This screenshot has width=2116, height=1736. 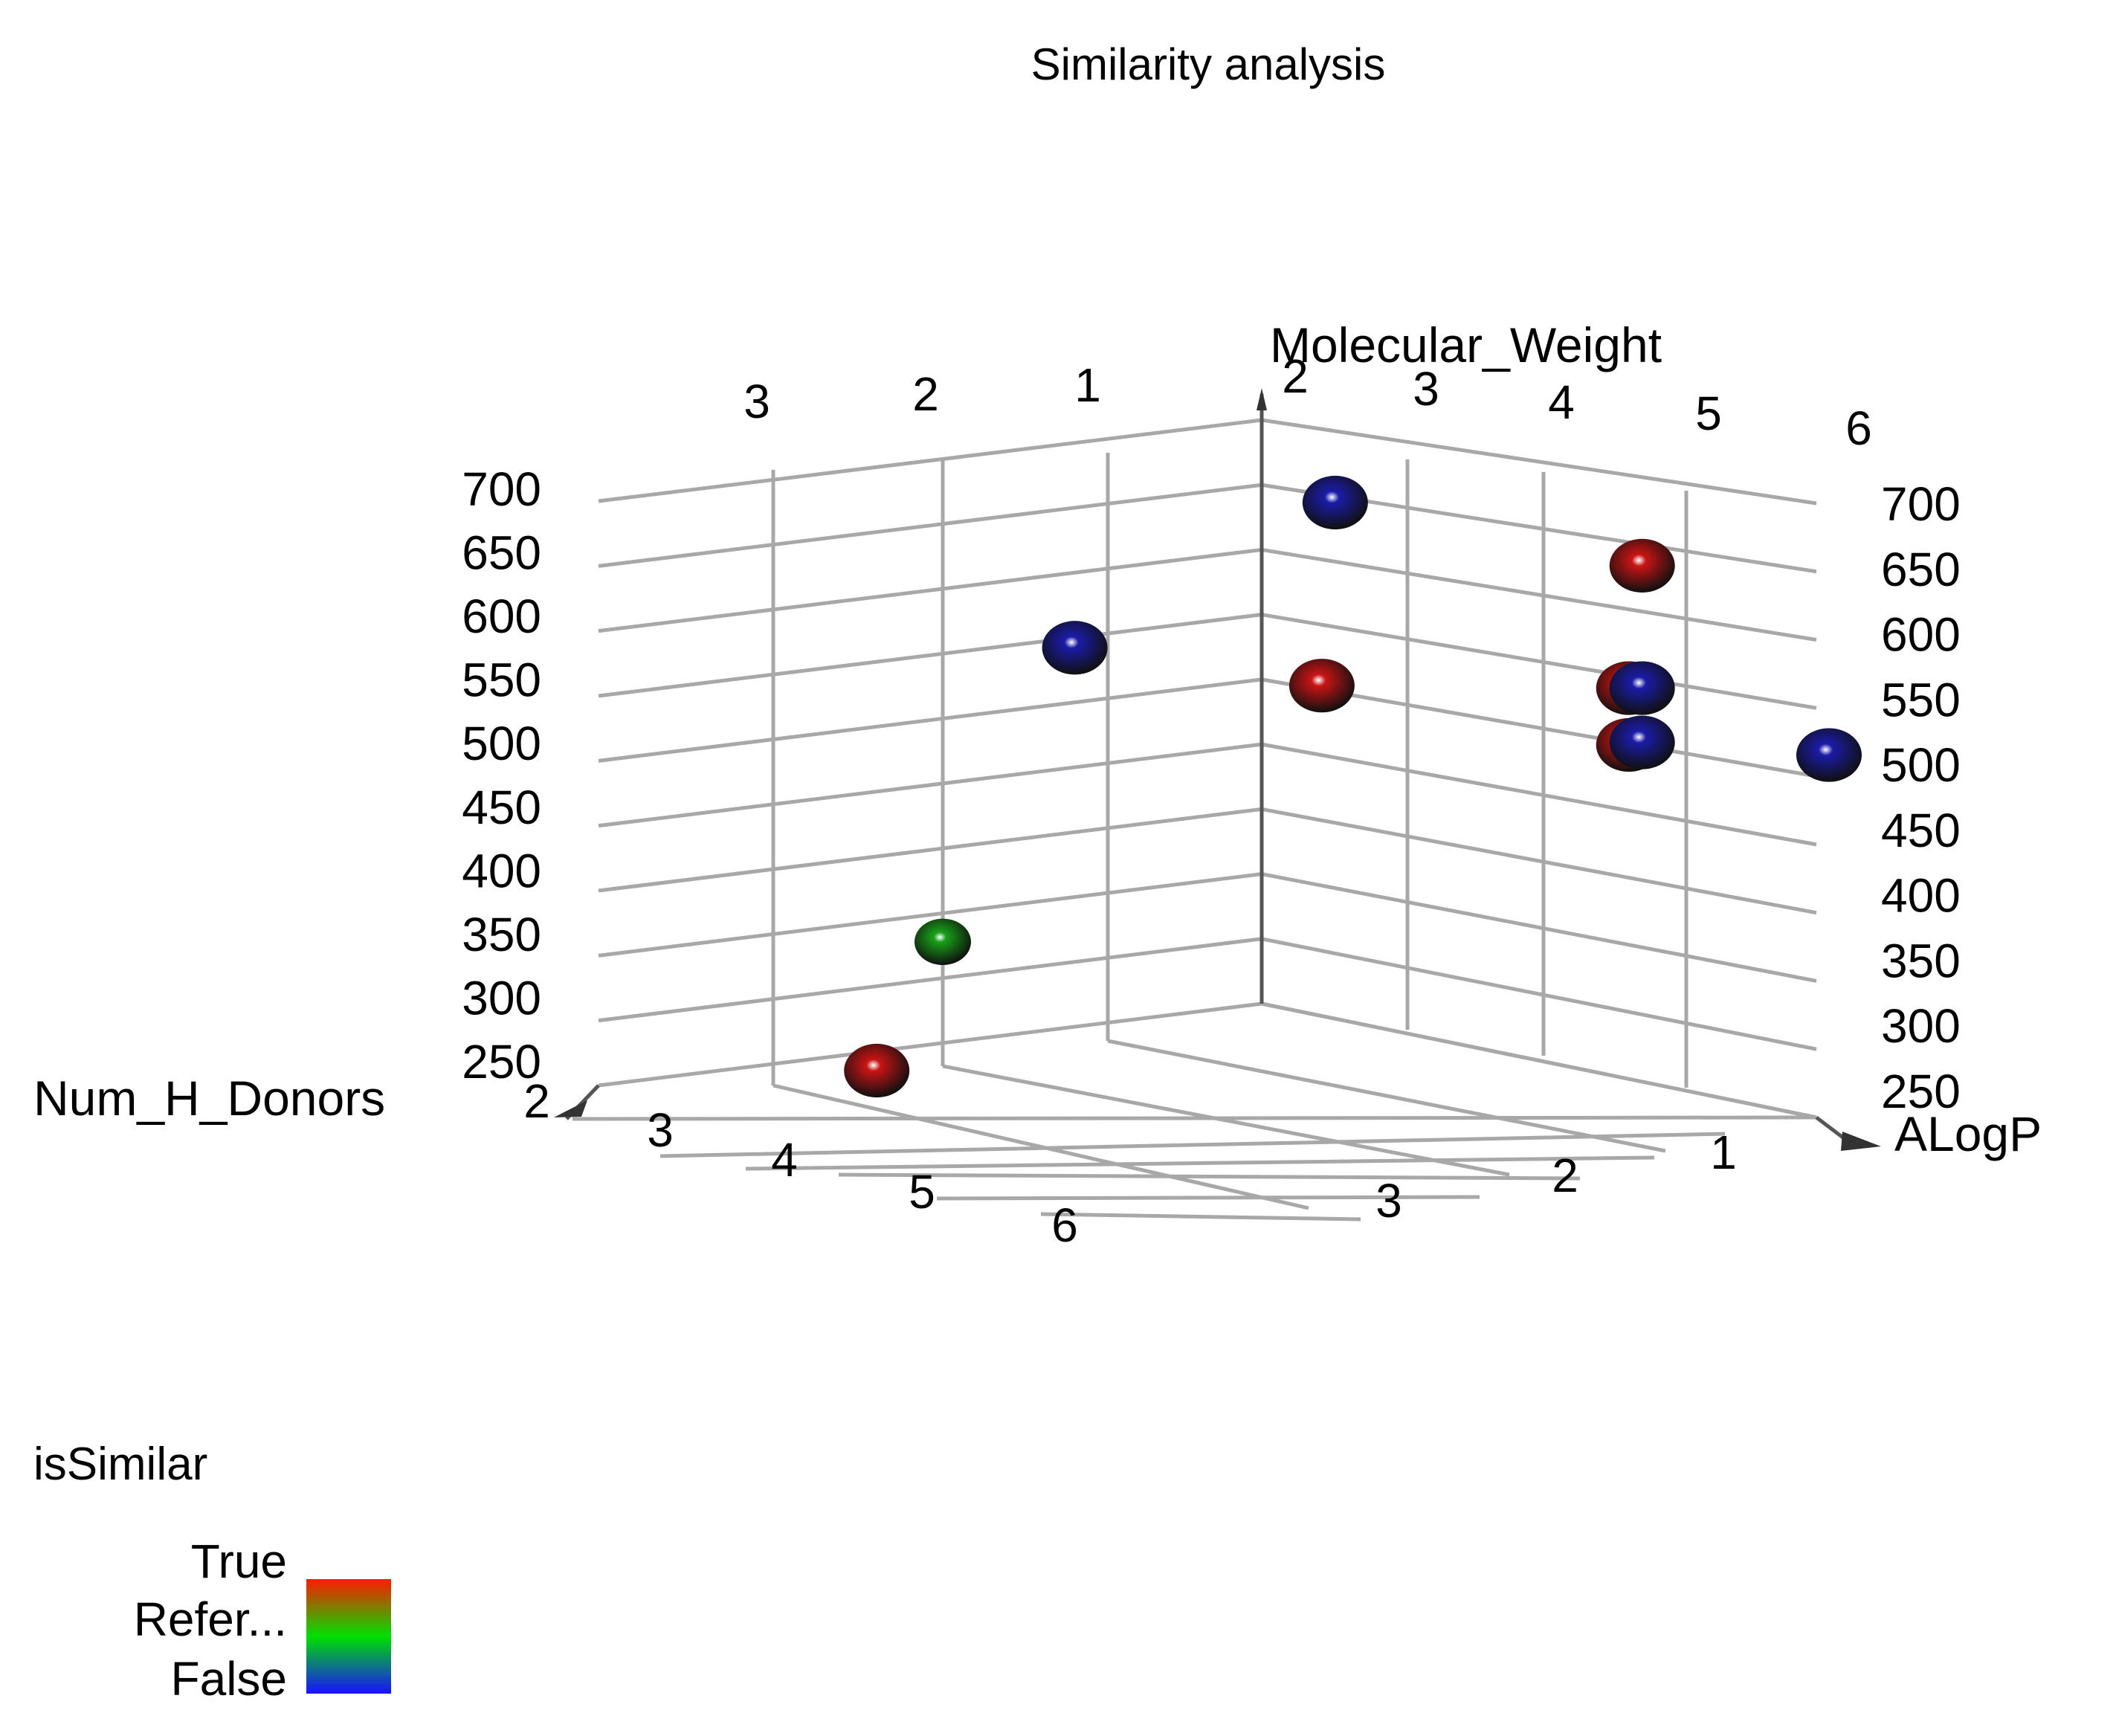 I want to click on z-tick-right-350: 350, so click(x=1921, y=960).